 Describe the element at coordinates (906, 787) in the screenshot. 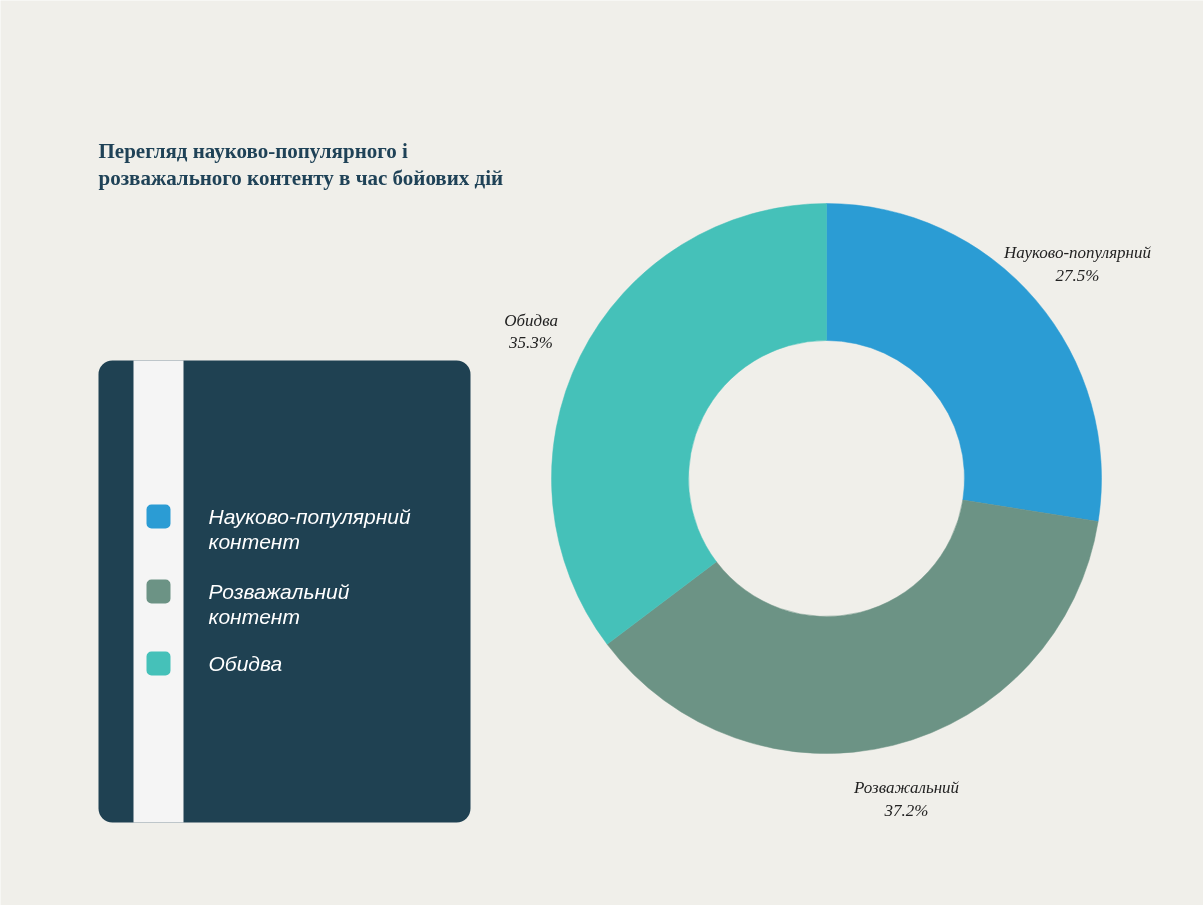

I see `text: Розважальний` at that location.